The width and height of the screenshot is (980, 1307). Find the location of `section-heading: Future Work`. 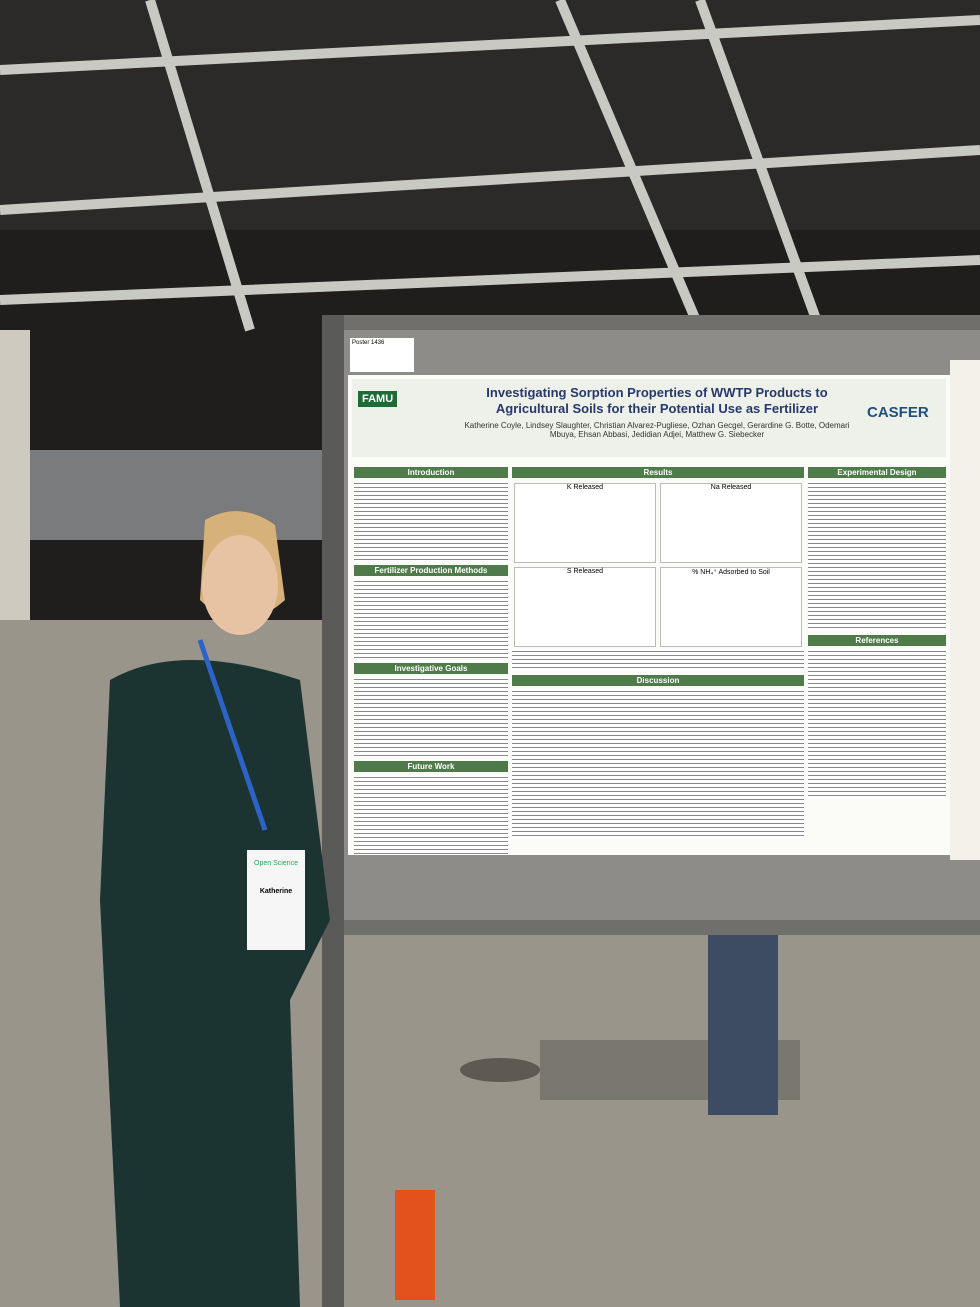

section-heading: Future Work is located at coordinates (431, 766).